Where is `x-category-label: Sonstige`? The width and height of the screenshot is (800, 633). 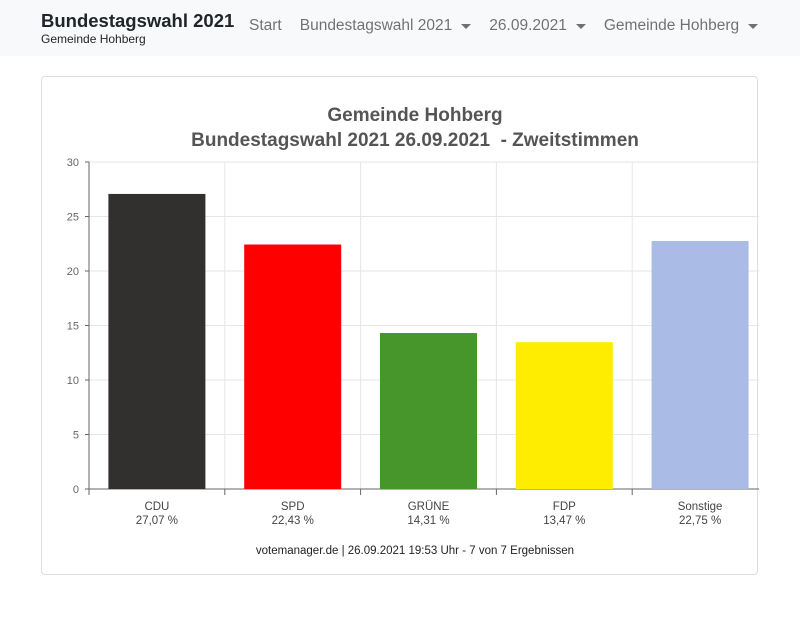
x-category-label: Sonstige is located at coordinates (700, 507).